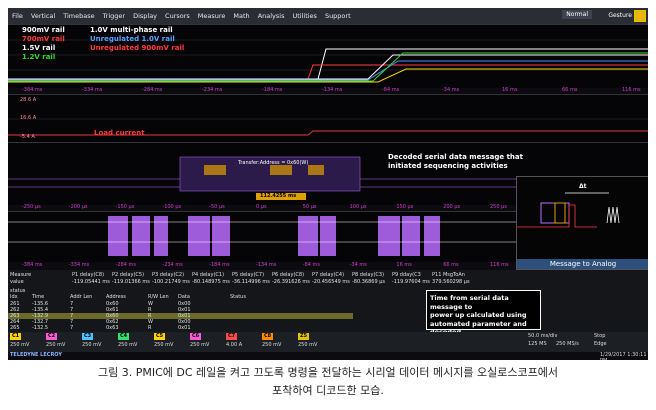 The width and height of the screenshot is (656, 410). I want to click on channel-c7-label: C7, so click(232, 336).